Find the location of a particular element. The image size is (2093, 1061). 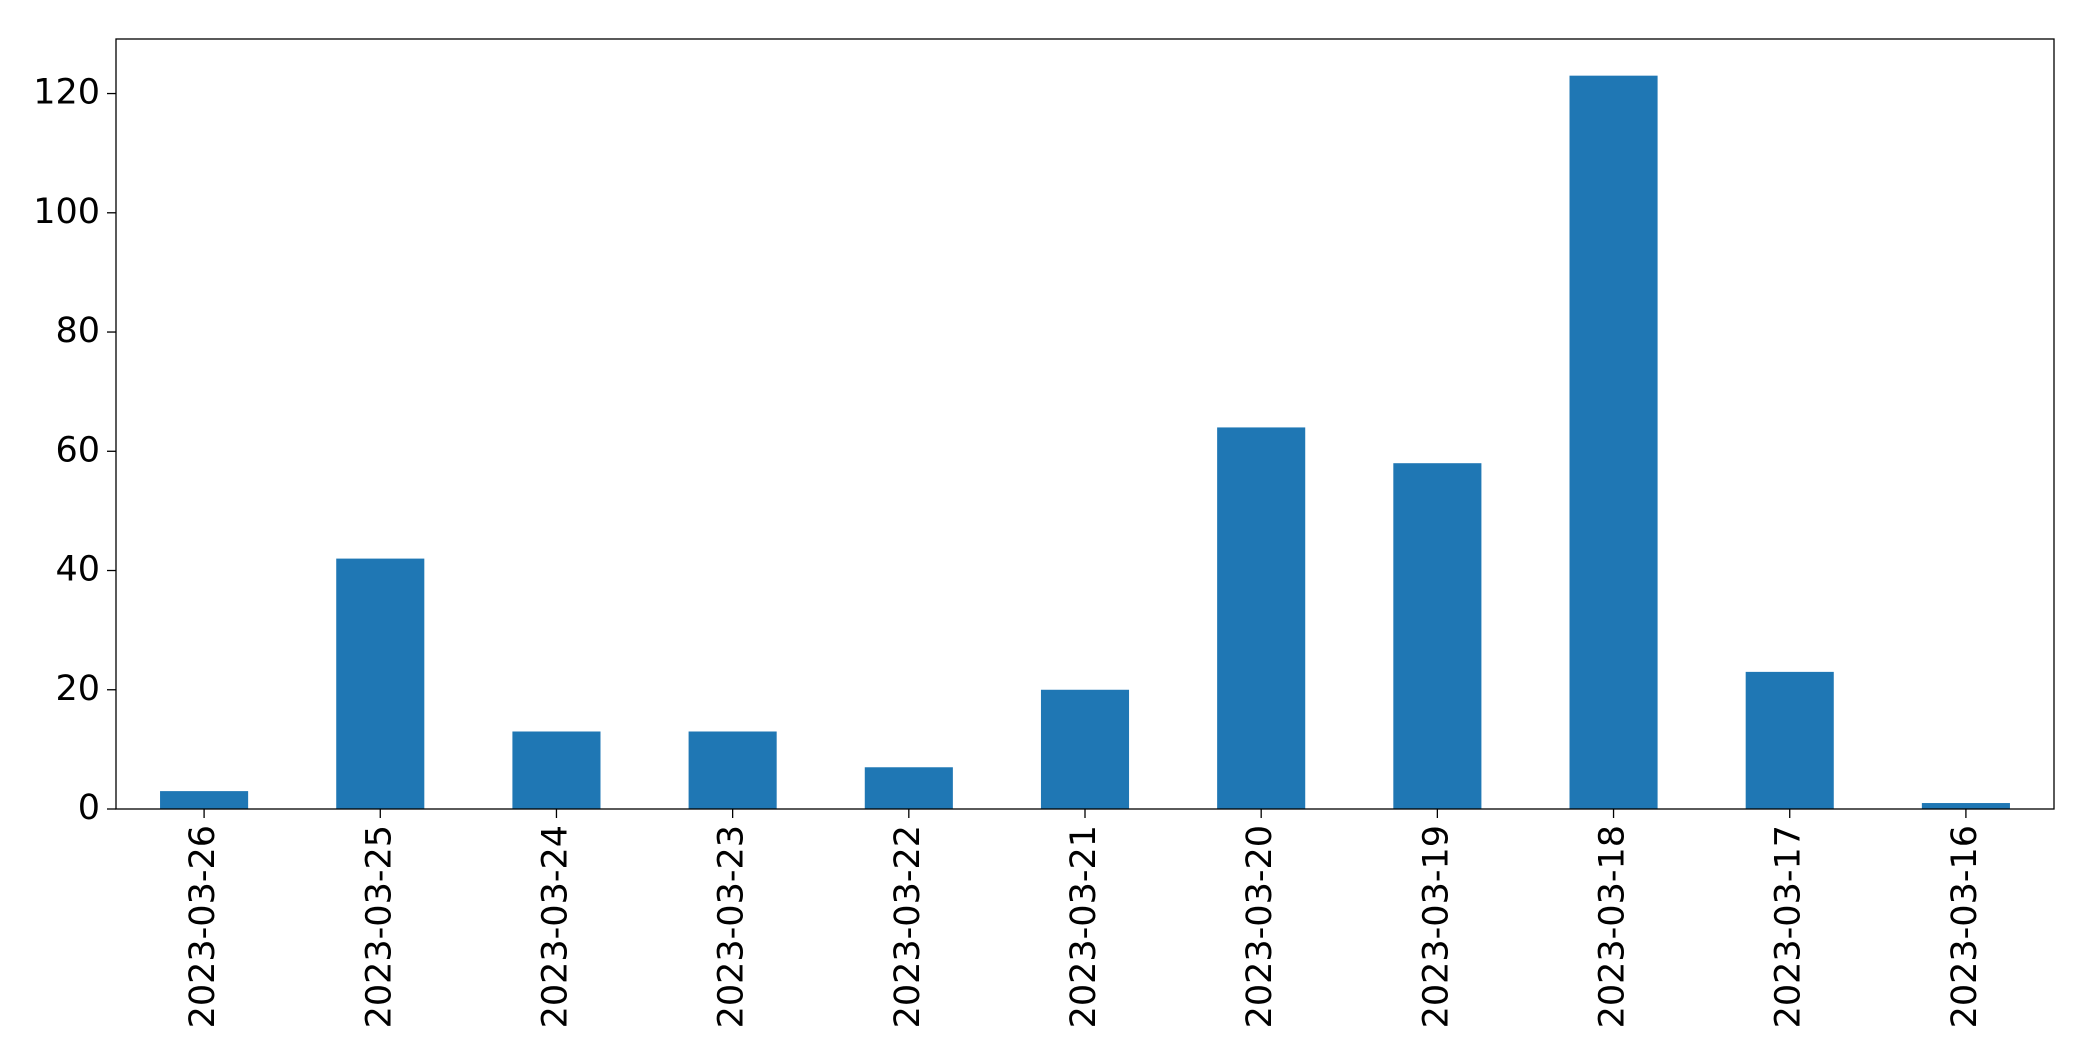

x-tick-label: 2023-03-19 is located at coordinates (1436, 926).